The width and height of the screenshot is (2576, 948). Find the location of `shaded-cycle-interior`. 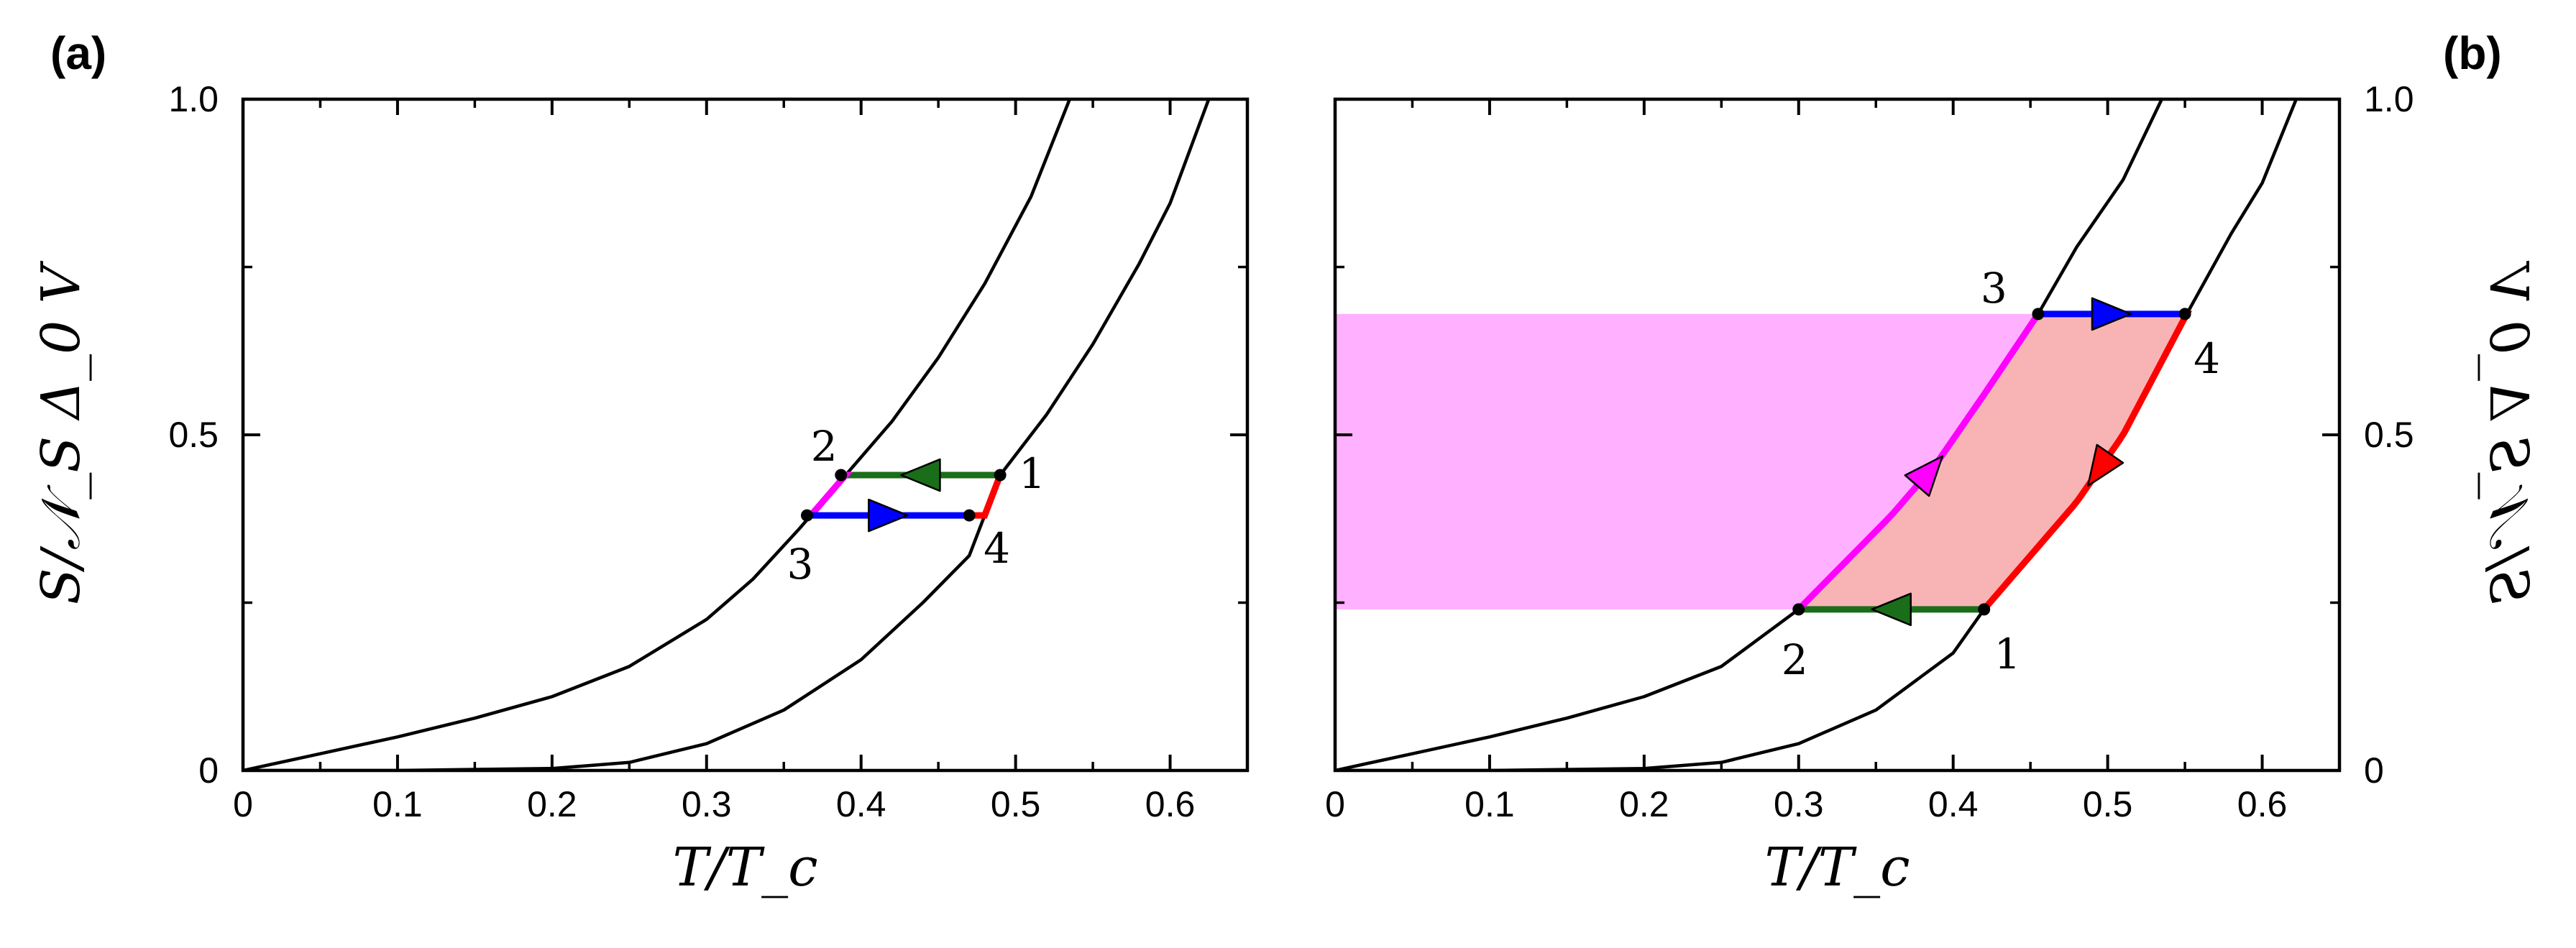

shaded-cycle-interior is located at coordinates (1992, 461).